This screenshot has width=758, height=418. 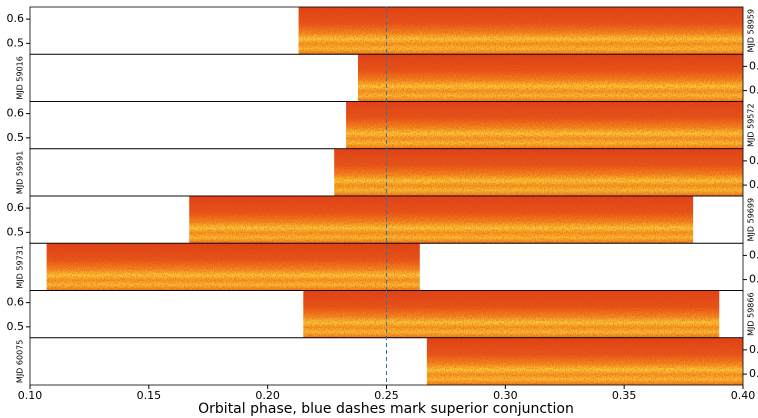 I want to click on panel-label: MJD 60075, so click(x=20, y=361).